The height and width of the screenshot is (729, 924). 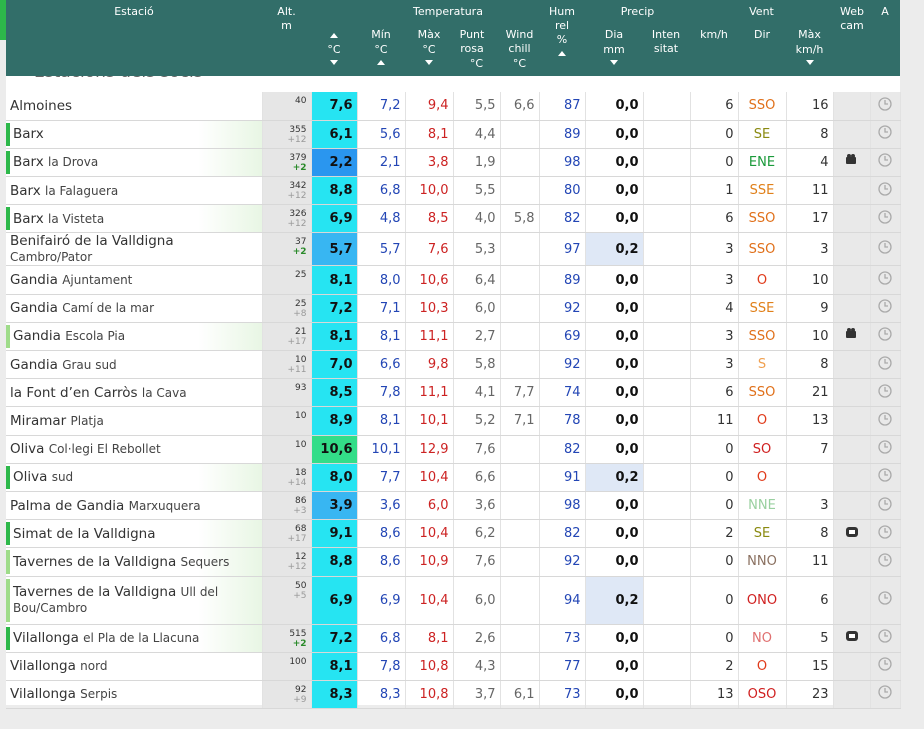 What do you see at coordinates (286, 11) in the screenshot?
I see `col-header: Alt.` at bounding box center [286, 11].